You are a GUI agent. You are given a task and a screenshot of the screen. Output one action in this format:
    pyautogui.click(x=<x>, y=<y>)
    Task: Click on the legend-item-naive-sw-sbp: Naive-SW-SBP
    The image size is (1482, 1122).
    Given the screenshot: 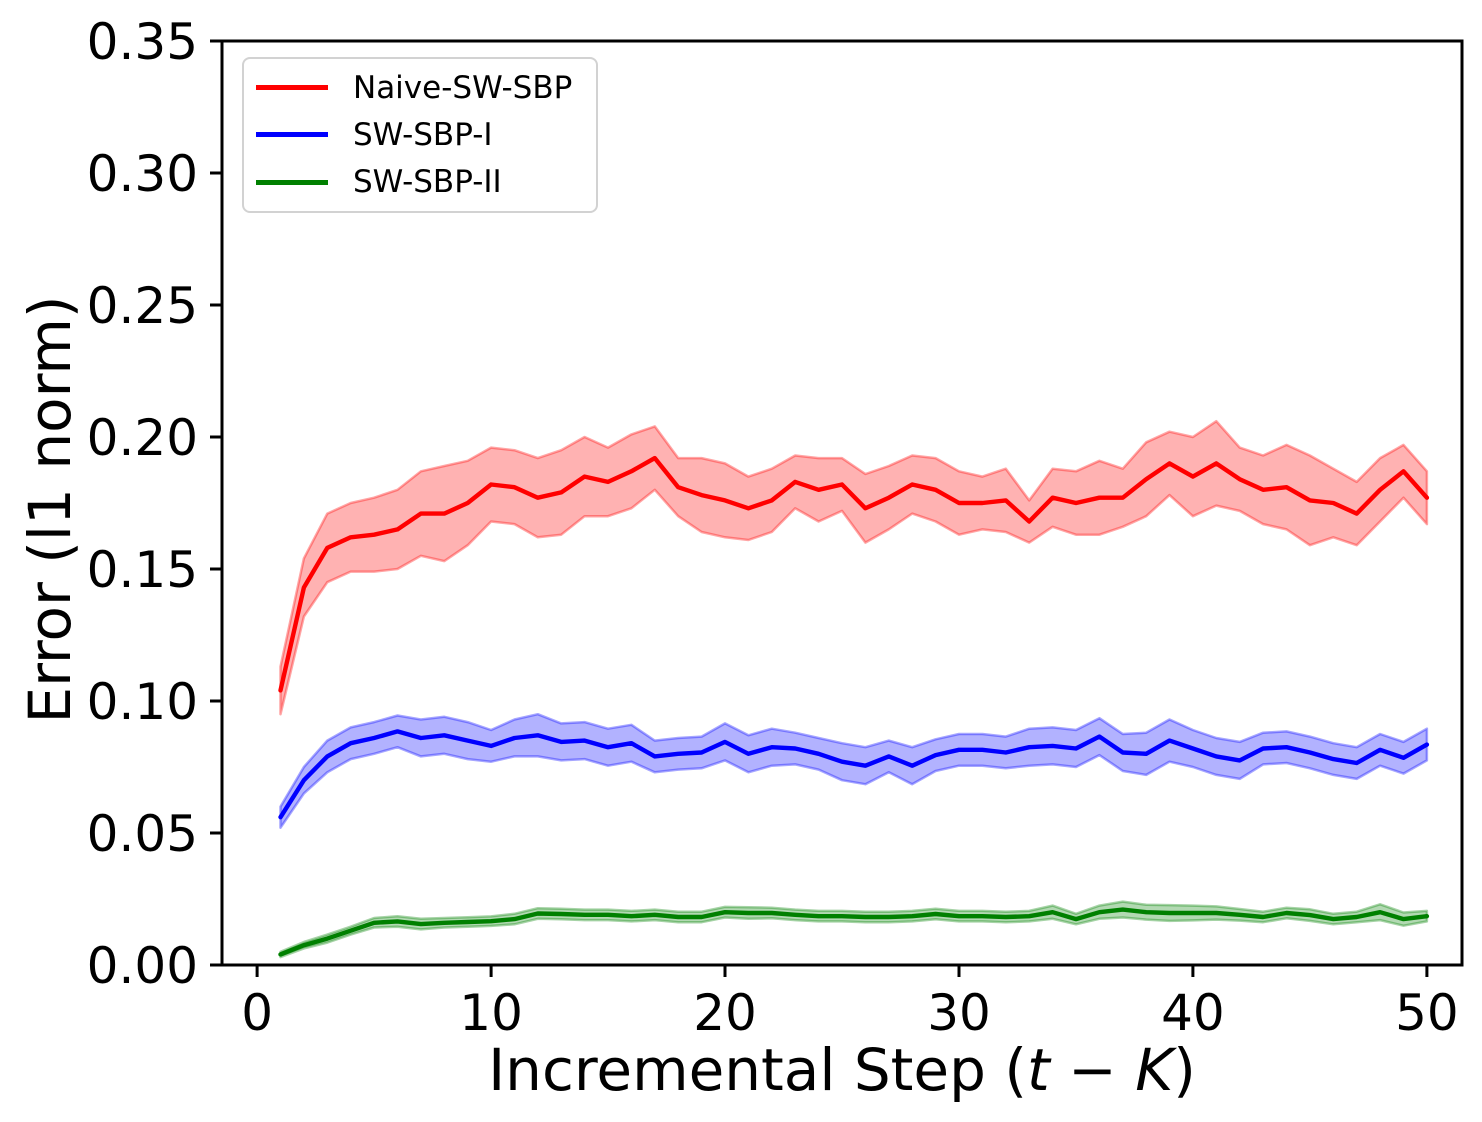 What is the action you would take?
    pyautogui.click(x=420, y=87)
    